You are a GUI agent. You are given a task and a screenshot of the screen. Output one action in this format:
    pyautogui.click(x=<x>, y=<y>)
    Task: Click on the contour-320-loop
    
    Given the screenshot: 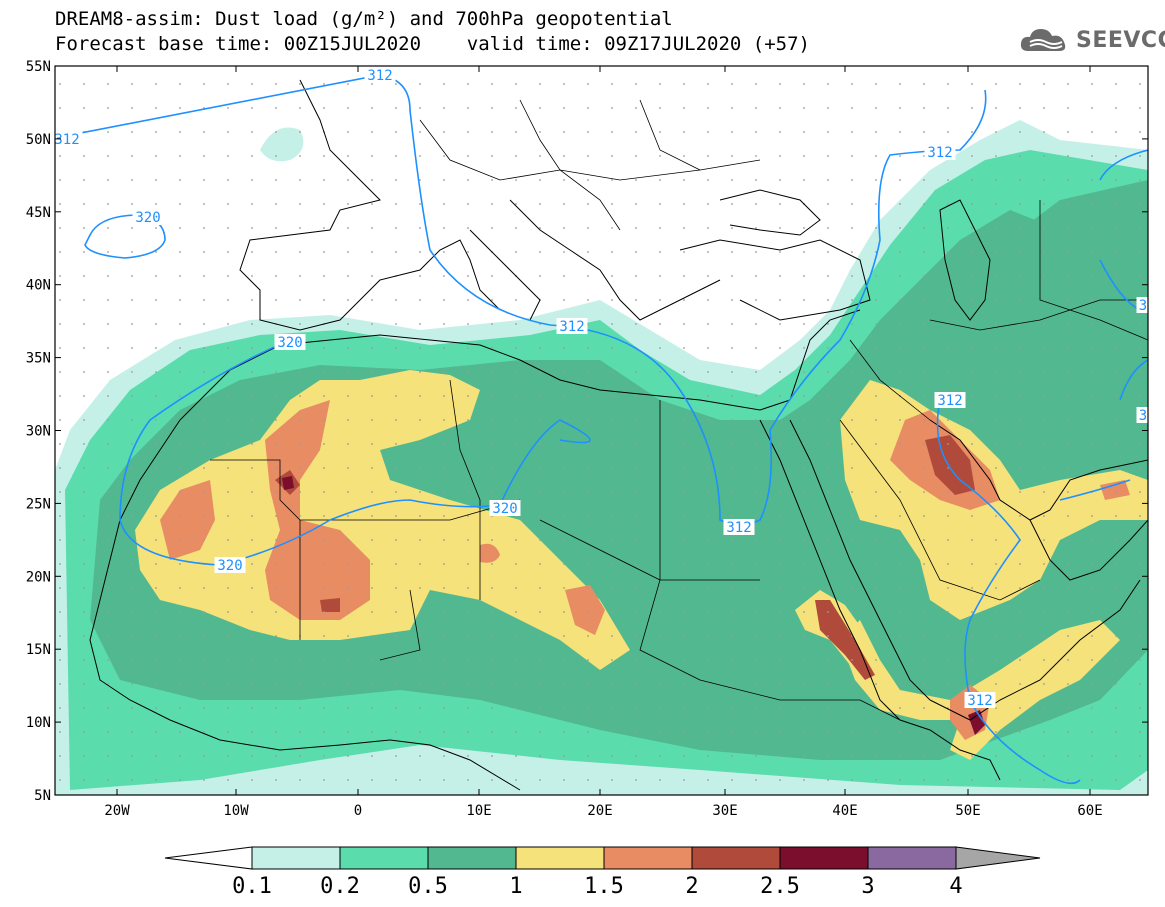 What is the action you would take?
    pyautogui.click(x=125, y=236)
    